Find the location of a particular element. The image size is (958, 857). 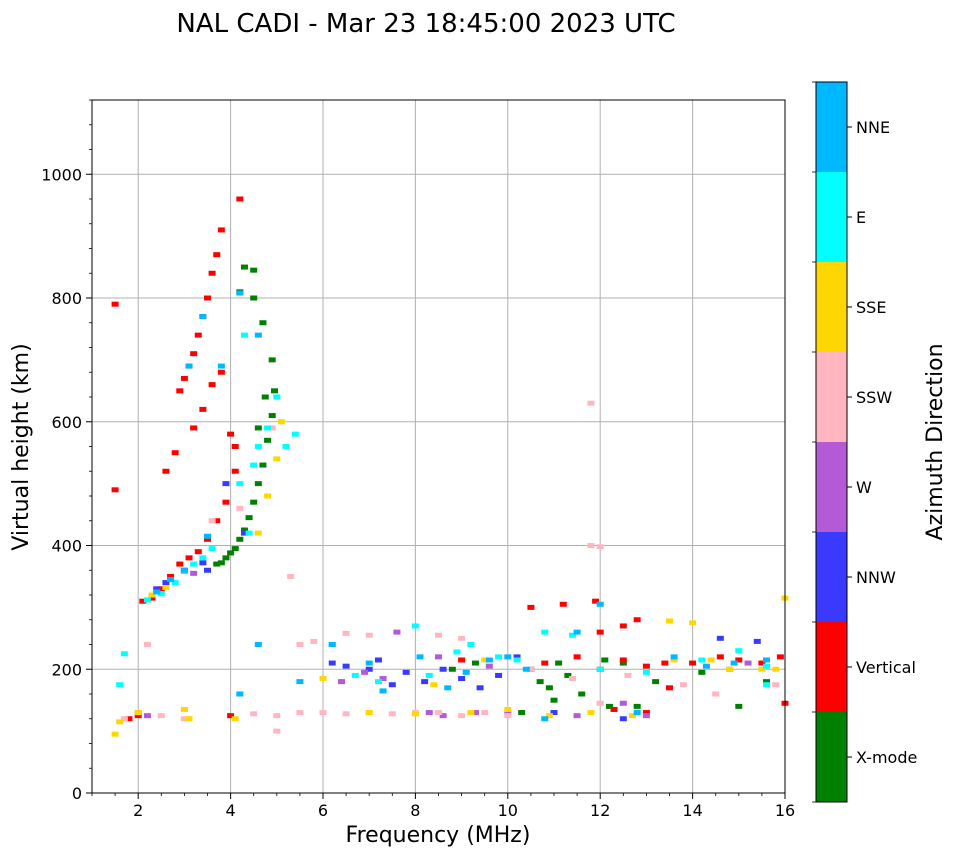

colorbar-tick-label: E is located at coordinates (861, 217).